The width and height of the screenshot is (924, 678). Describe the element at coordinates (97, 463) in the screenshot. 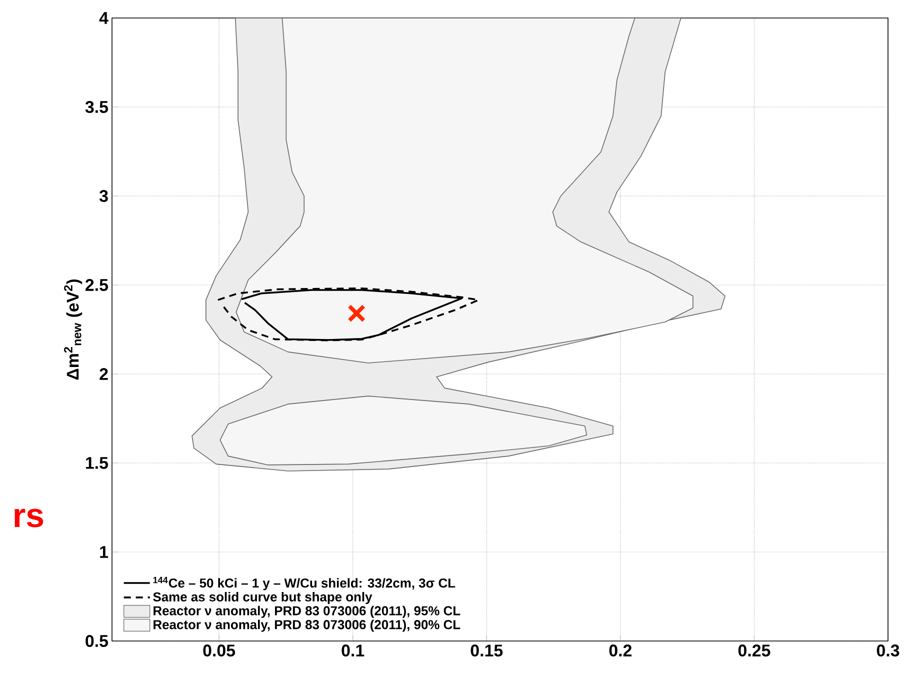

I see `y-tick-label: 1.5` at that location.